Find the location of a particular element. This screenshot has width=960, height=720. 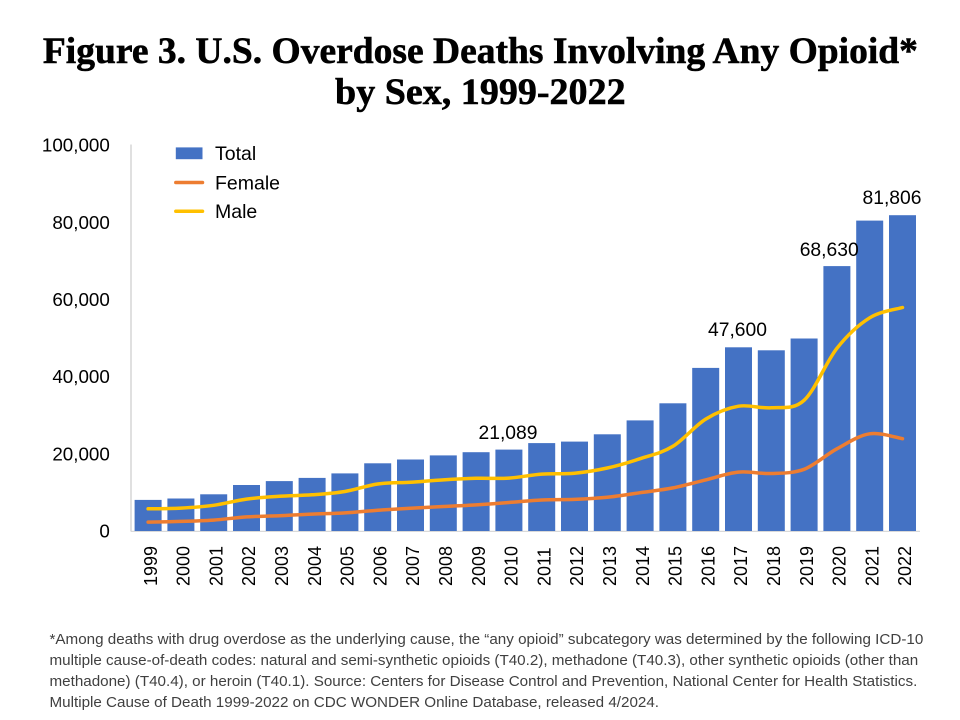

svg-text: 20,000 is located at coordinates (80, 453).